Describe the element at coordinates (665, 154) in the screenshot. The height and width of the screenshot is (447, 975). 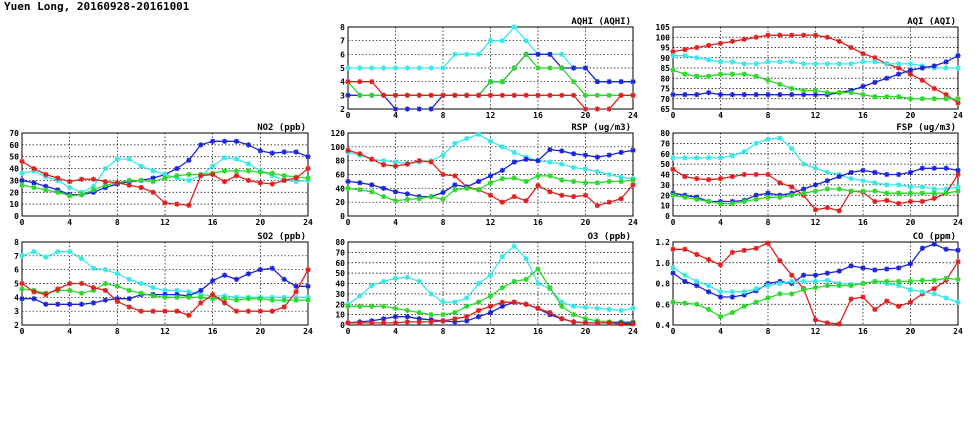
I see `fsp-y-tick-label: 60` at that location.